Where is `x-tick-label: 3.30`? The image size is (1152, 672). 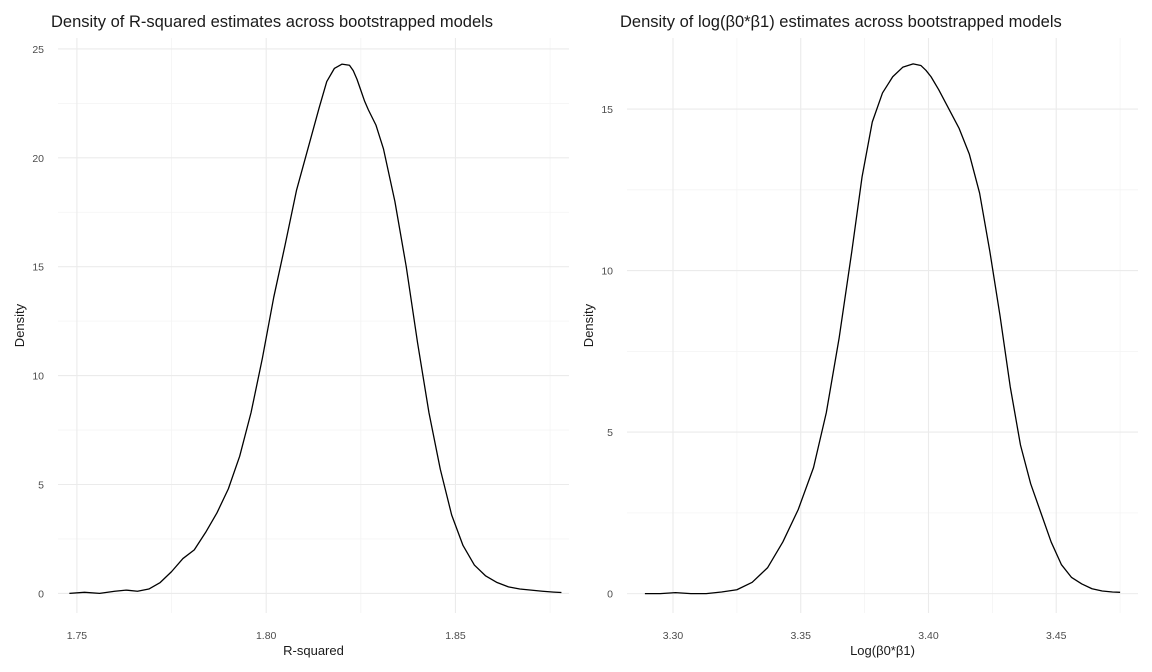
x-tick-label: 3.30 is located at coordinates (673, 636).